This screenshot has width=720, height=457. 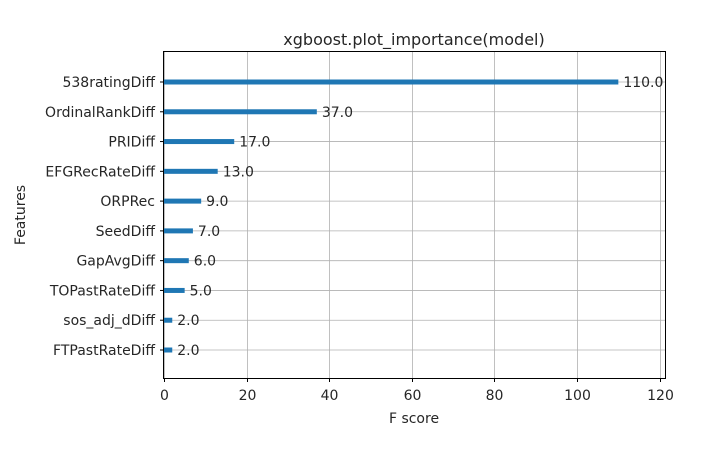 What do you see at coordinates (100, 113) in the screenshot?
I see `y-tick-label: OrdinalRankDiff` at bounding box center [100, 113].